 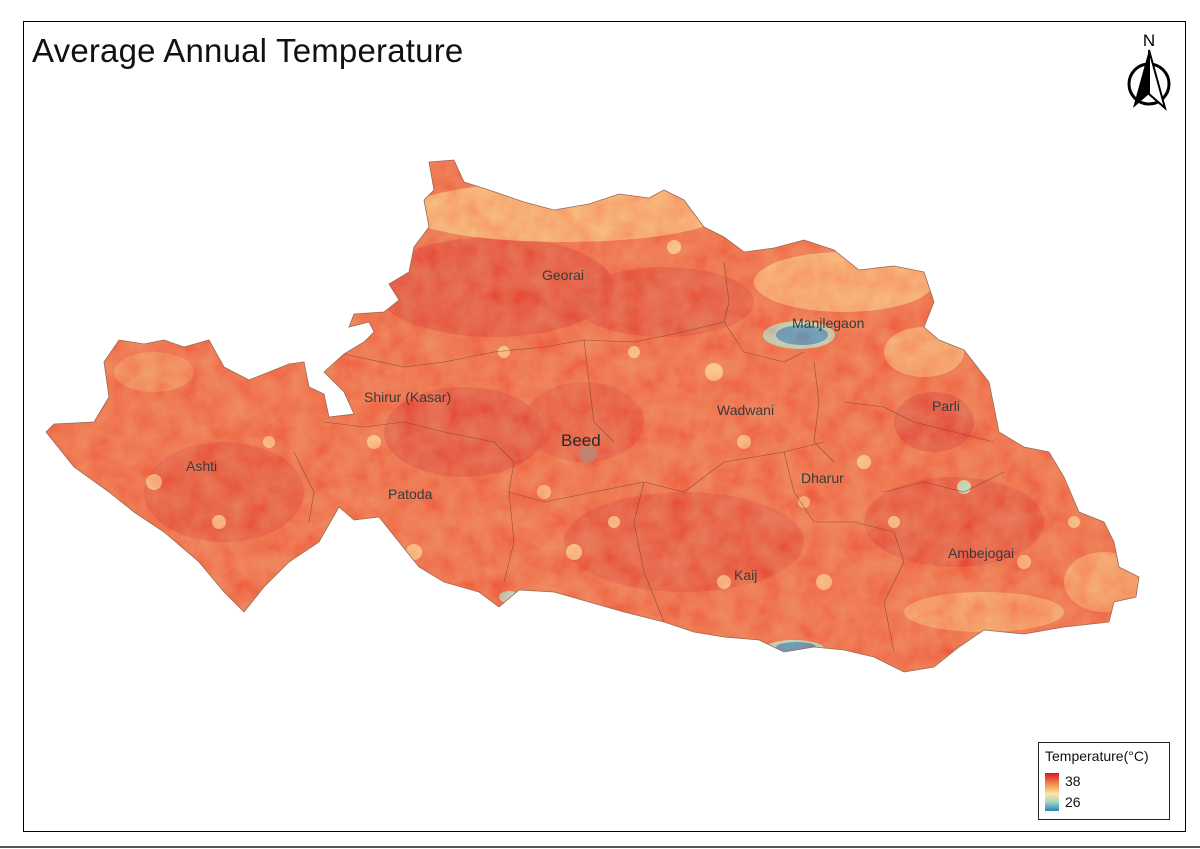 I want to click on place-label-wadwani: Wadwani, so click(x=745, y=410).